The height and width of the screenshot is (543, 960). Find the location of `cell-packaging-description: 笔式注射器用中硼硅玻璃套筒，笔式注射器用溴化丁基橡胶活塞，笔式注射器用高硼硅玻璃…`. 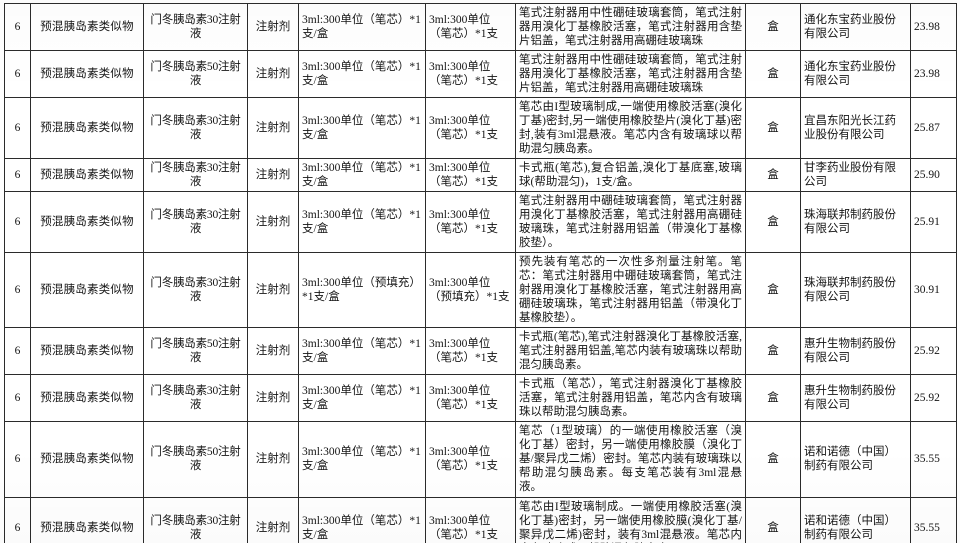

cell-packaging-description: 笔式注射器用中硼硅玻璃套筒，笔式注射器用溴化丁基橡胶活塞，笔式注射器用高硼硅玻璃… is located at coordinates (630, 222).